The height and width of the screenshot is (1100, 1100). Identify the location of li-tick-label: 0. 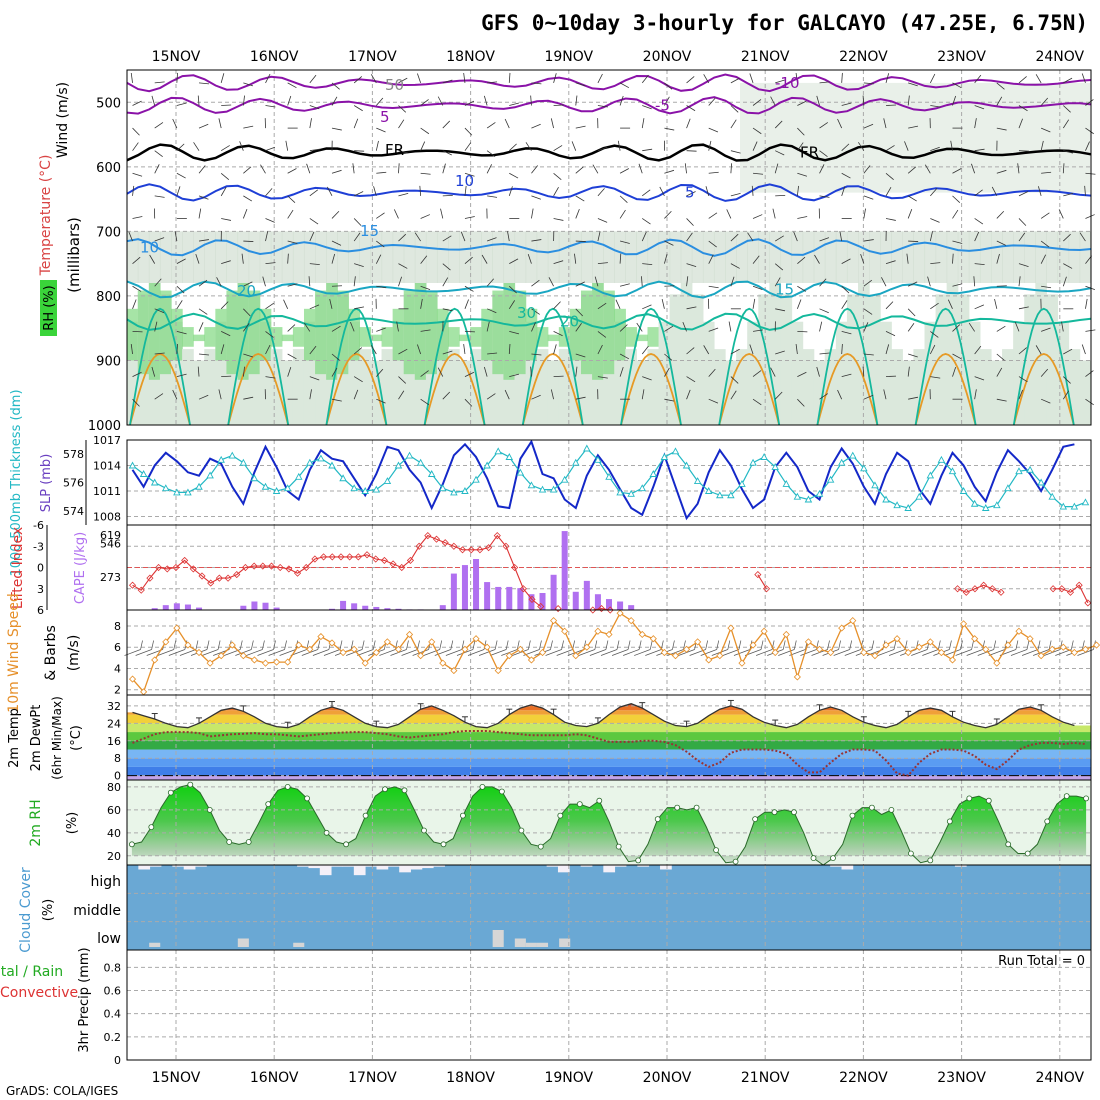
(40, 568).